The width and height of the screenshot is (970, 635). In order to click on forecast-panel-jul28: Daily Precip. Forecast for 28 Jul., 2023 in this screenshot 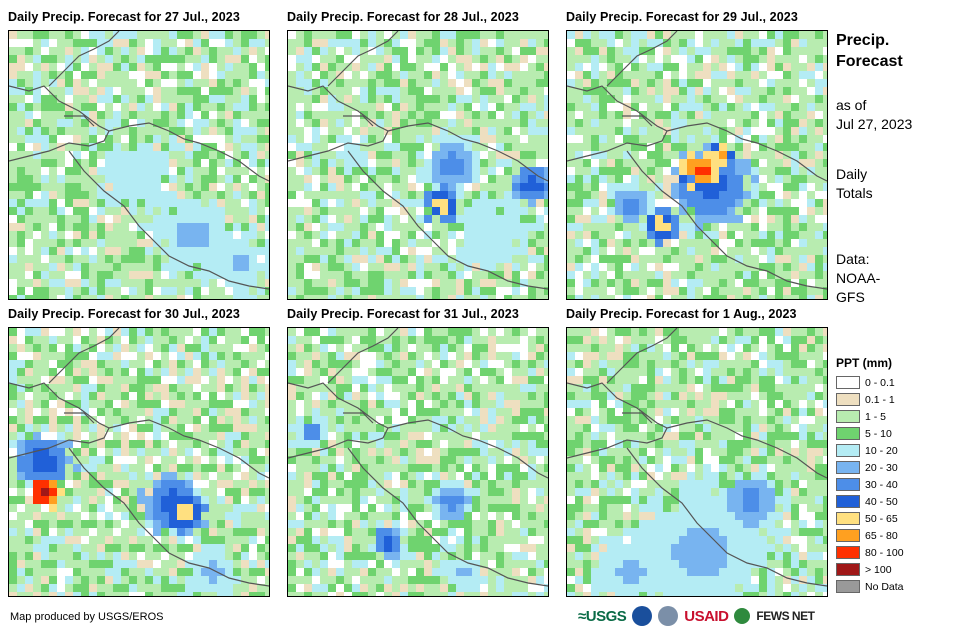, I will do `click(418, 155)`.